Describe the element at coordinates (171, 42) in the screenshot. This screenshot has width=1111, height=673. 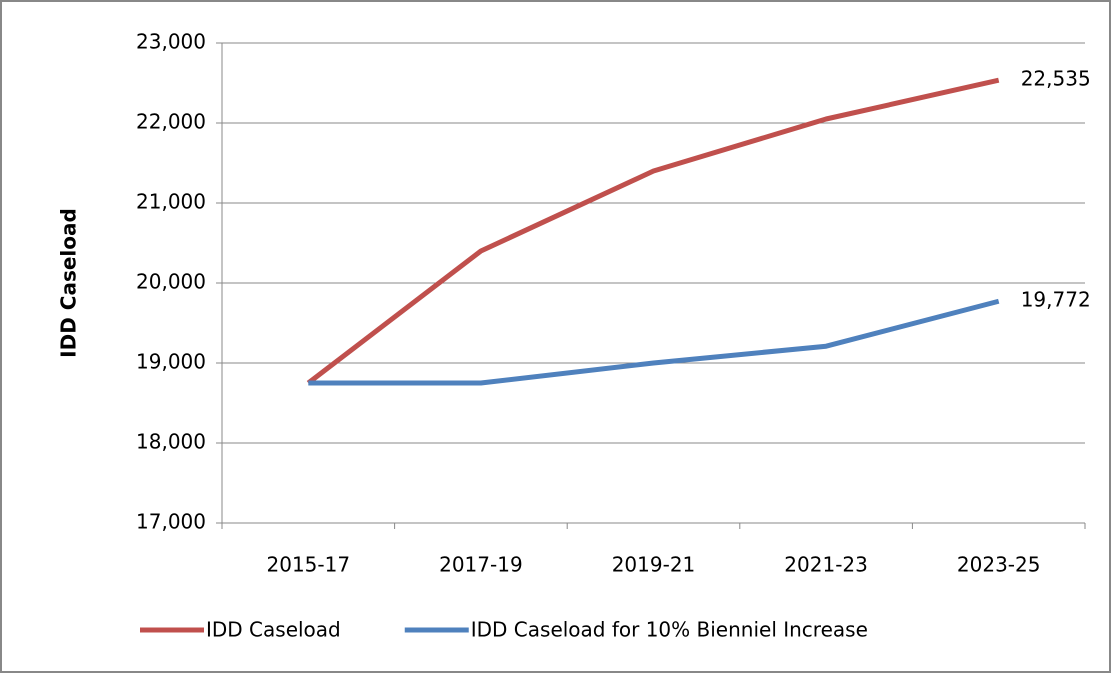
I see `y-tick-label: 23,000` at that location.